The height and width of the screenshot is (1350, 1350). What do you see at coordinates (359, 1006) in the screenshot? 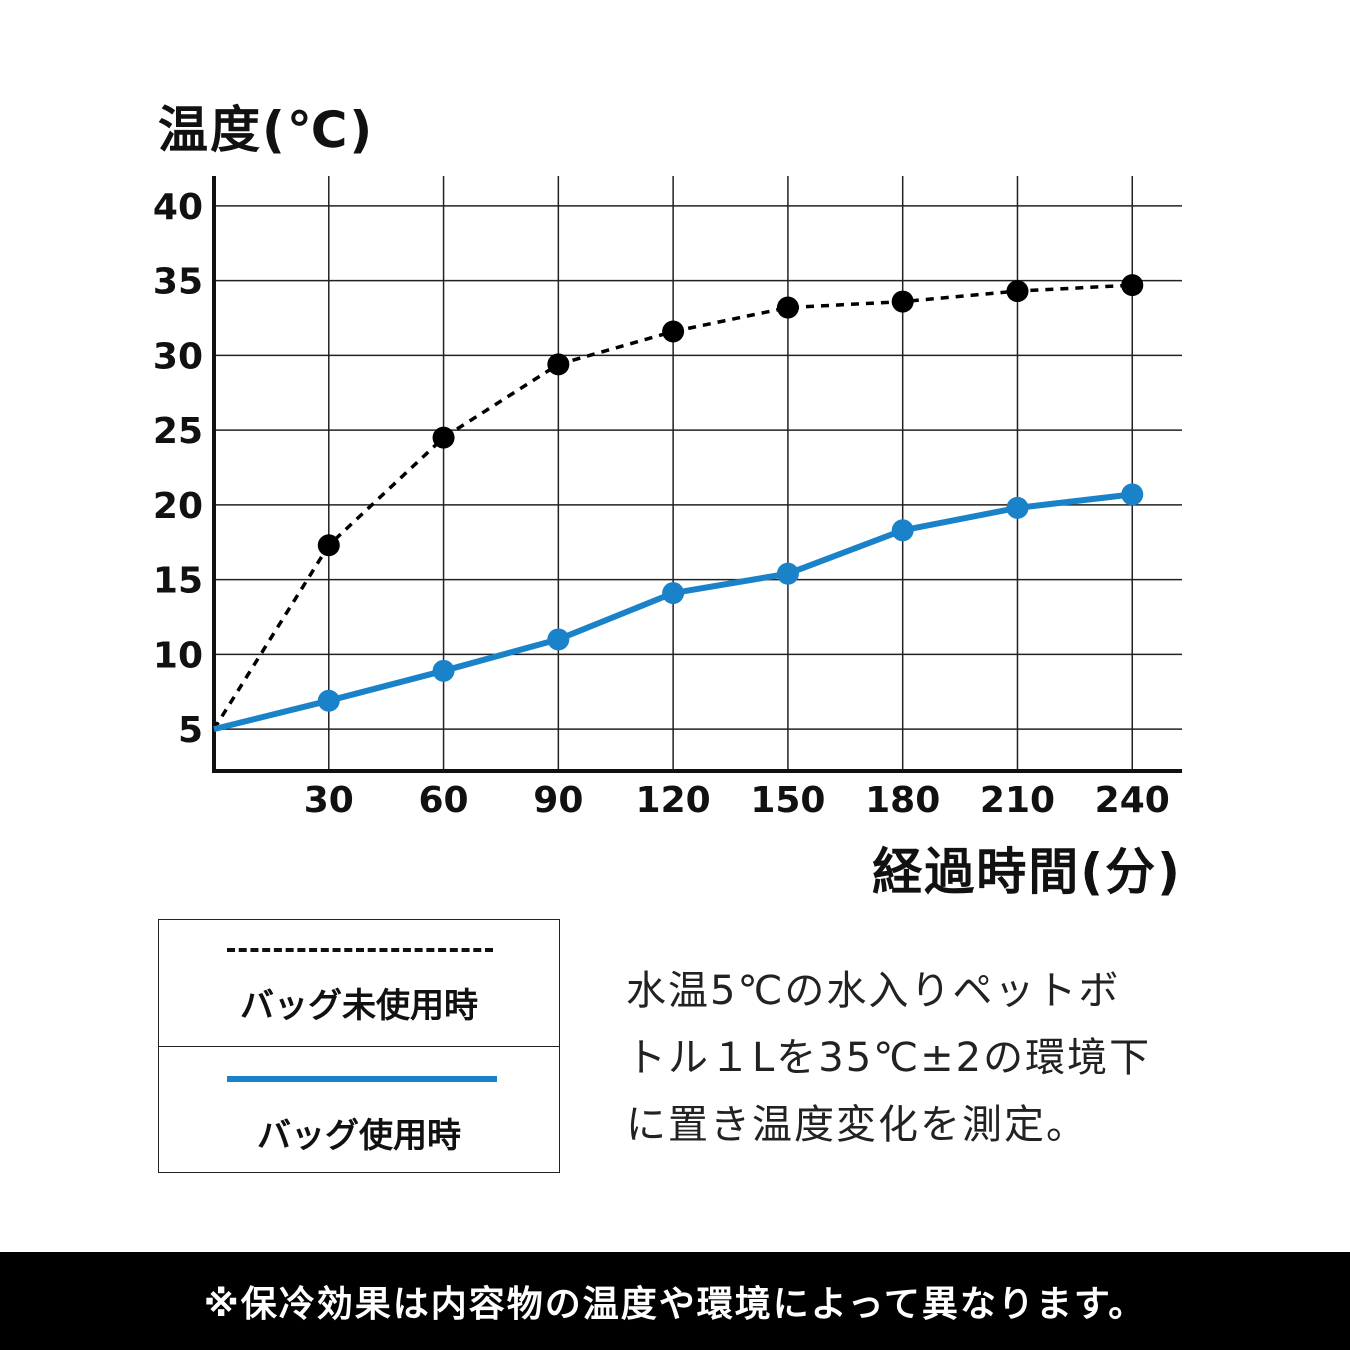
I see `legend-label-unused: バッグ未使用時` at bounding box center [359, 1006].